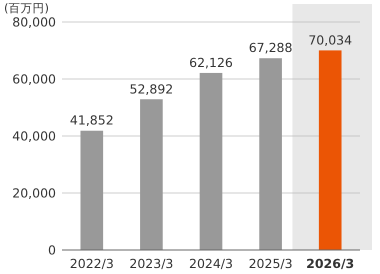 This screenshot has height=274, width=380. I want to click on data-label: 62,126, so click(211, 62).